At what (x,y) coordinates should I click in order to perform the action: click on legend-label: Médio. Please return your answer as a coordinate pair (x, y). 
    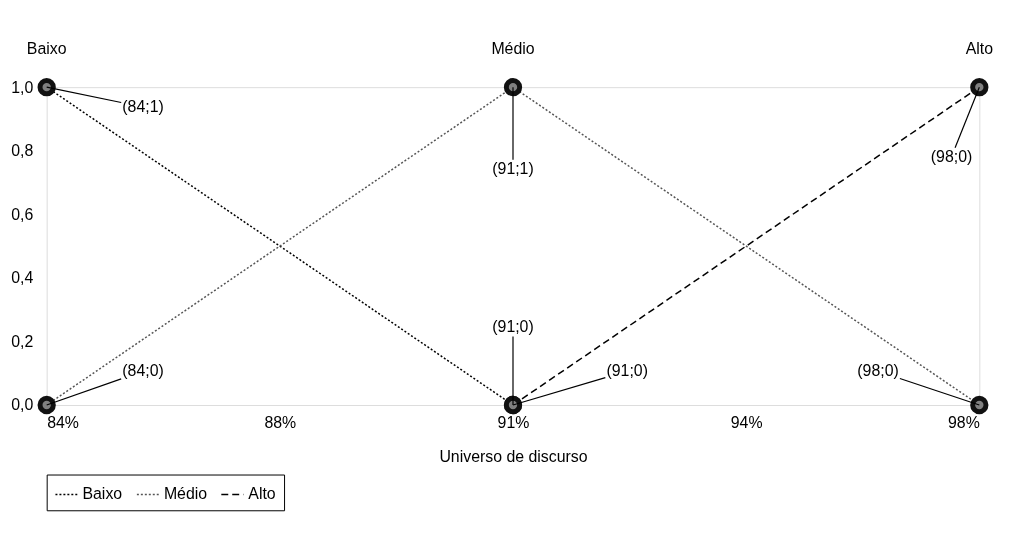
    Looking at the image, I should click on (185, 494).